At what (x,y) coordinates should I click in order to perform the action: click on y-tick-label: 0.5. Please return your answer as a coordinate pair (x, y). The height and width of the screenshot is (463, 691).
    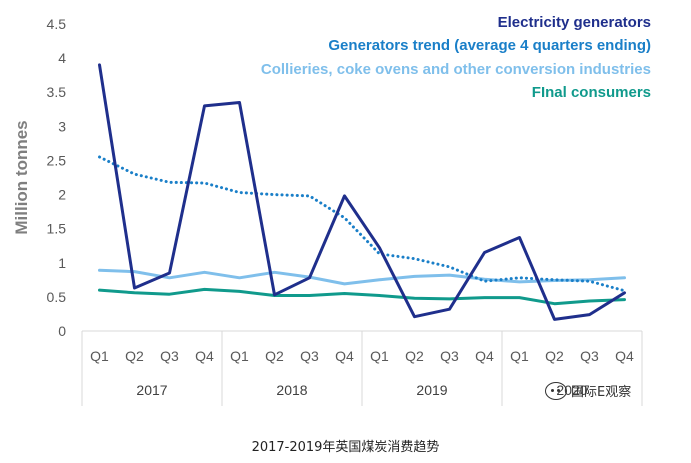
    Looking at the image, I should click on (57, 297).